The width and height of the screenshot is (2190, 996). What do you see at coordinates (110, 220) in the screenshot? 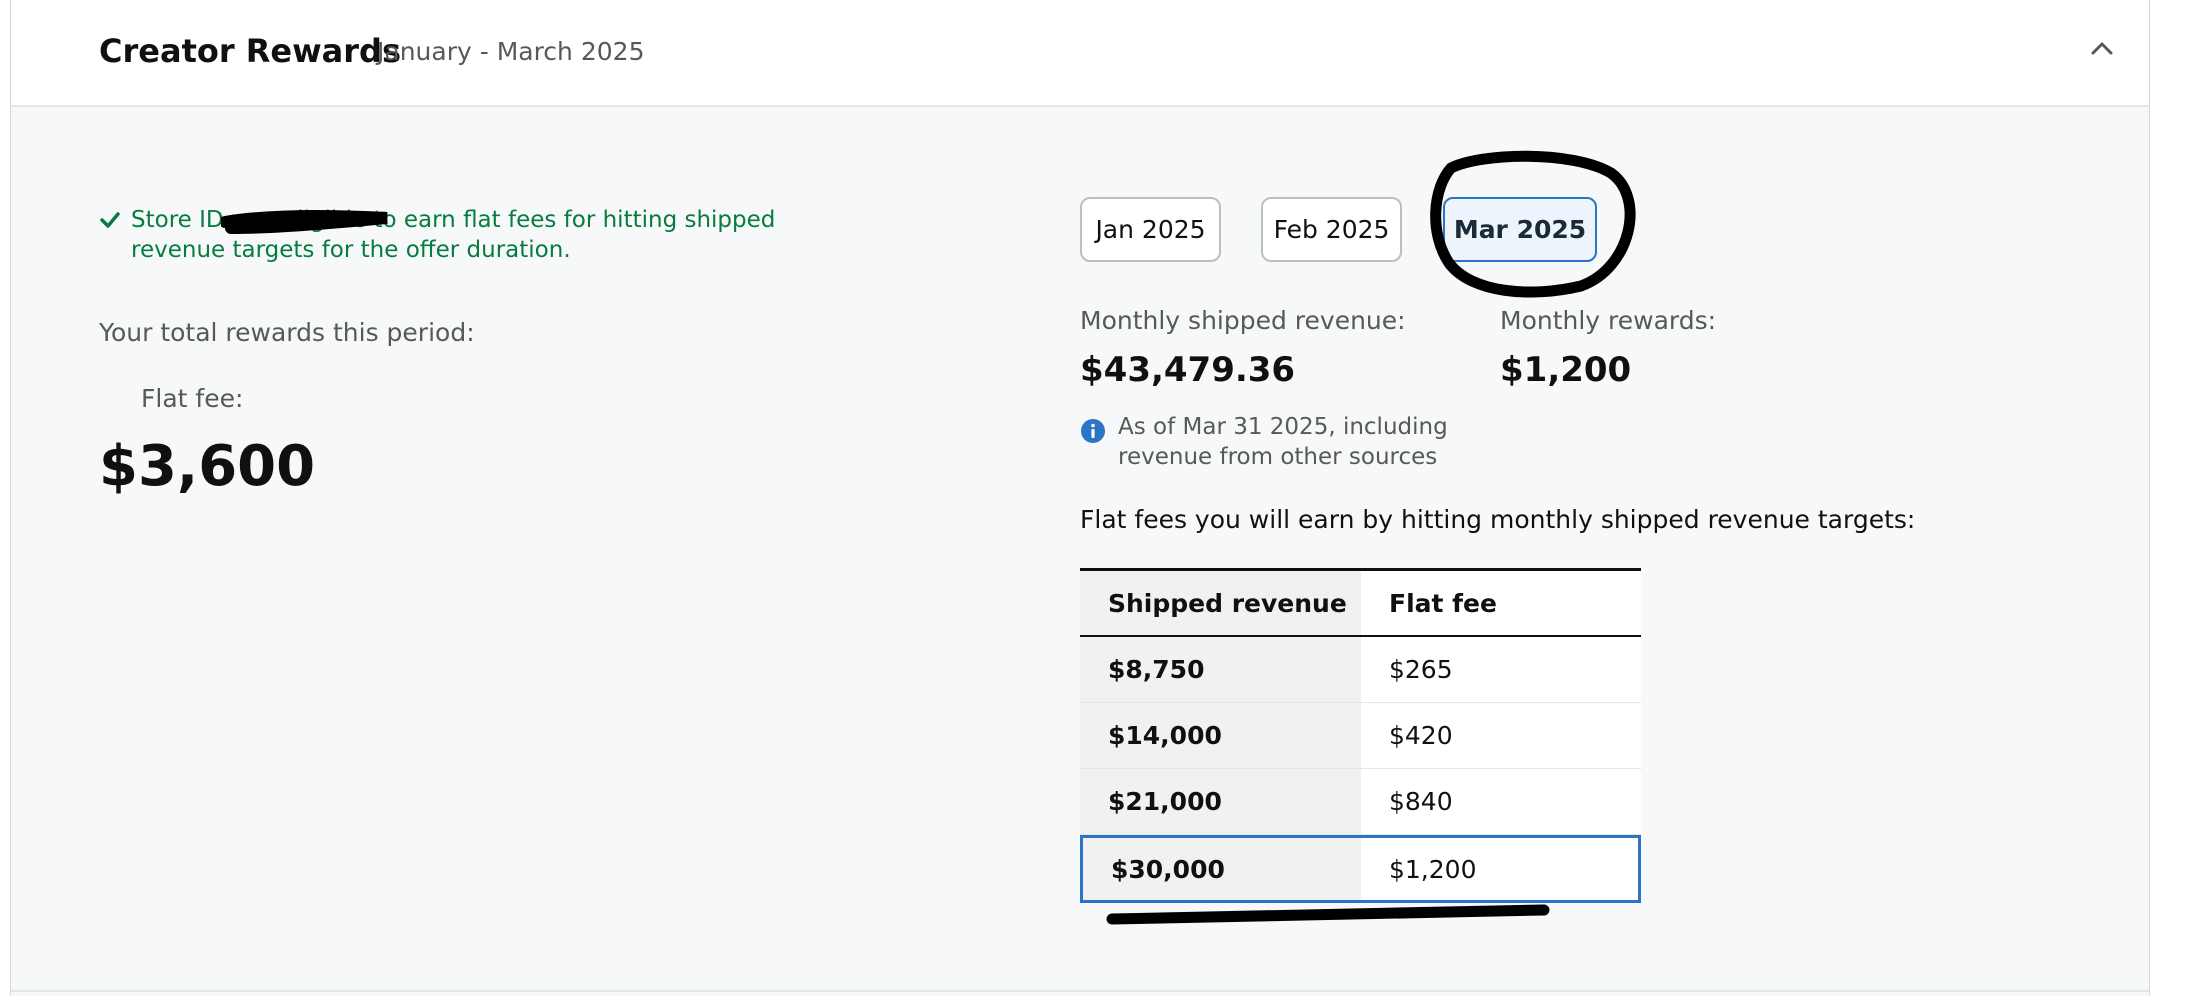
I see `check-icon` at bounding box center [110, 220].